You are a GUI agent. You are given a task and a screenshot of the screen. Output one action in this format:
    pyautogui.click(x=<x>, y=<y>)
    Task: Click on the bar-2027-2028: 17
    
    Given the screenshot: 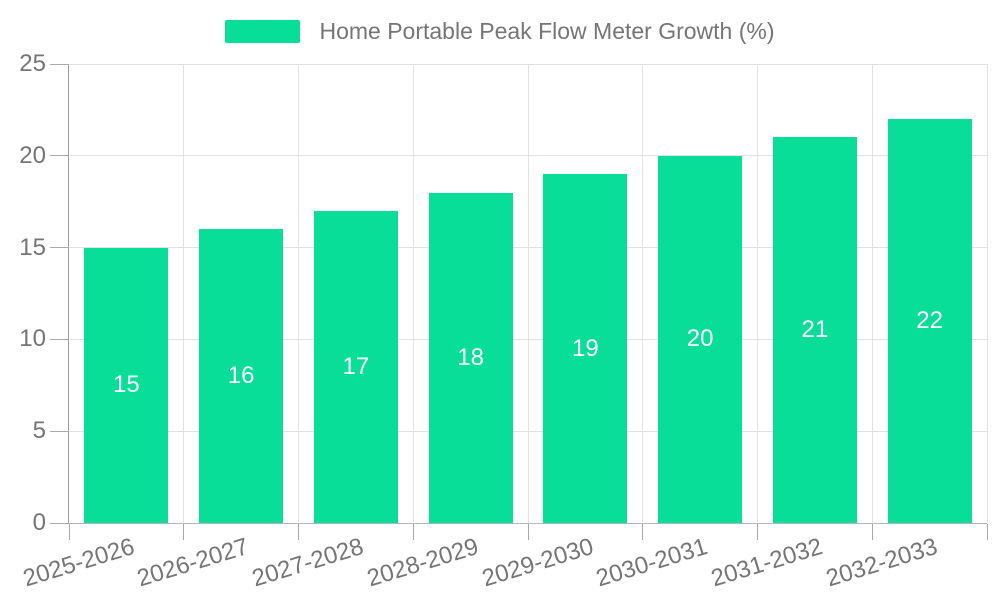 What is the action you would take?
    pyautogui.click(x=355, y=366)
    